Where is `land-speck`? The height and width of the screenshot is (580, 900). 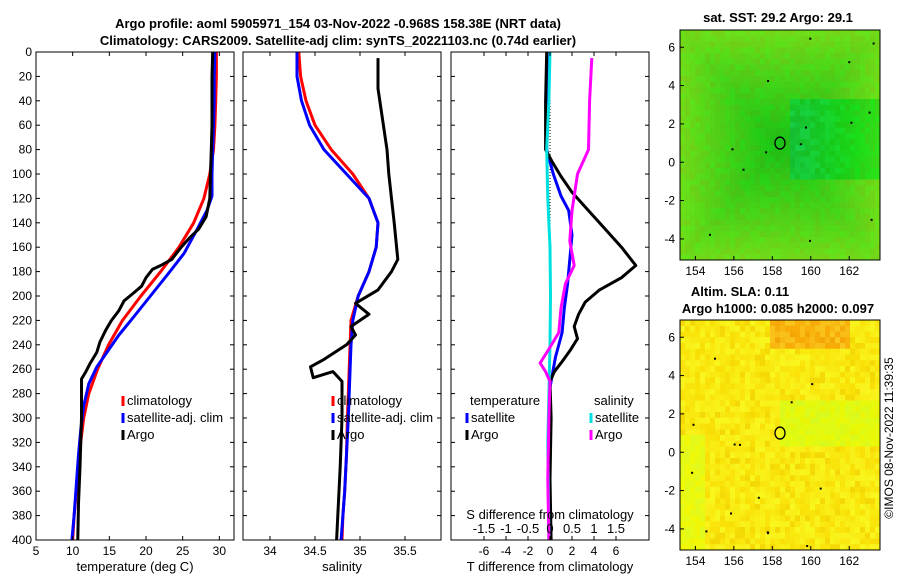
land-speck is located at coordinates (869, 112).